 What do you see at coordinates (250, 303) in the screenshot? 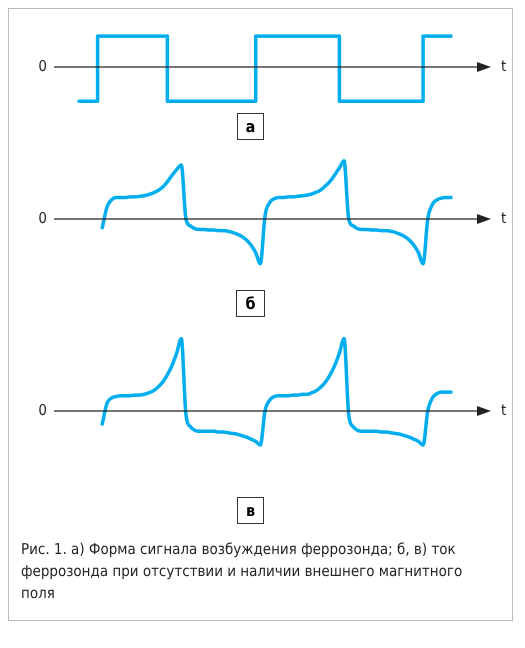
I see `text: б` at bounding box center [250, 303].